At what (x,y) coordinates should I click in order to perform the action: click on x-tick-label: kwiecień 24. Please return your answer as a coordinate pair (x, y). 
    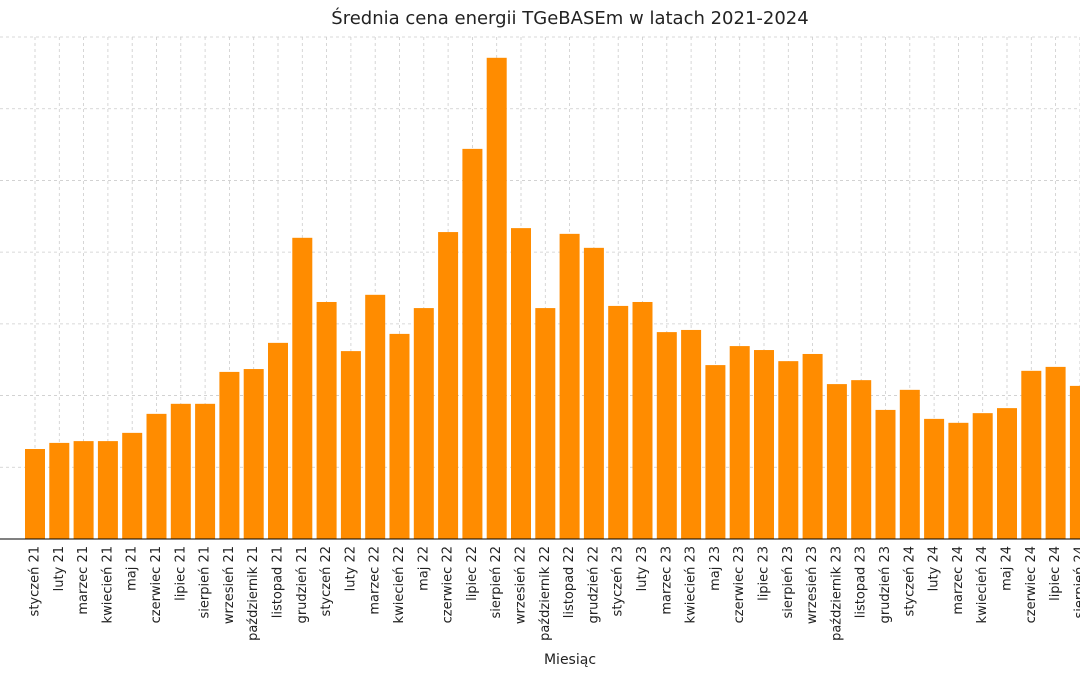
    Looking at the image, I should click on (982, 584).